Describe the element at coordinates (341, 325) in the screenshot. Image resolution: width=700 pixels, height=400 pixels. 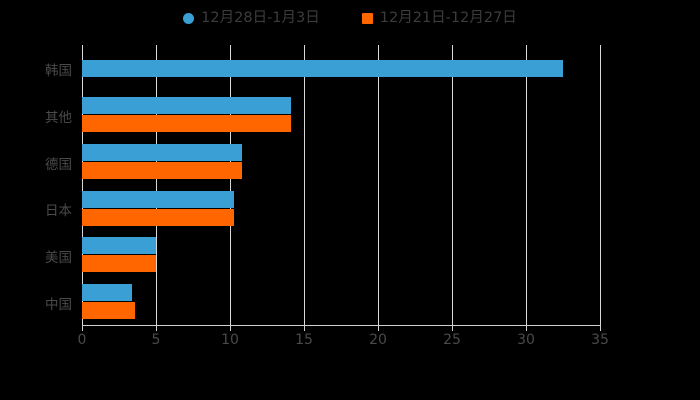
I see `x-axis-line` at that location.